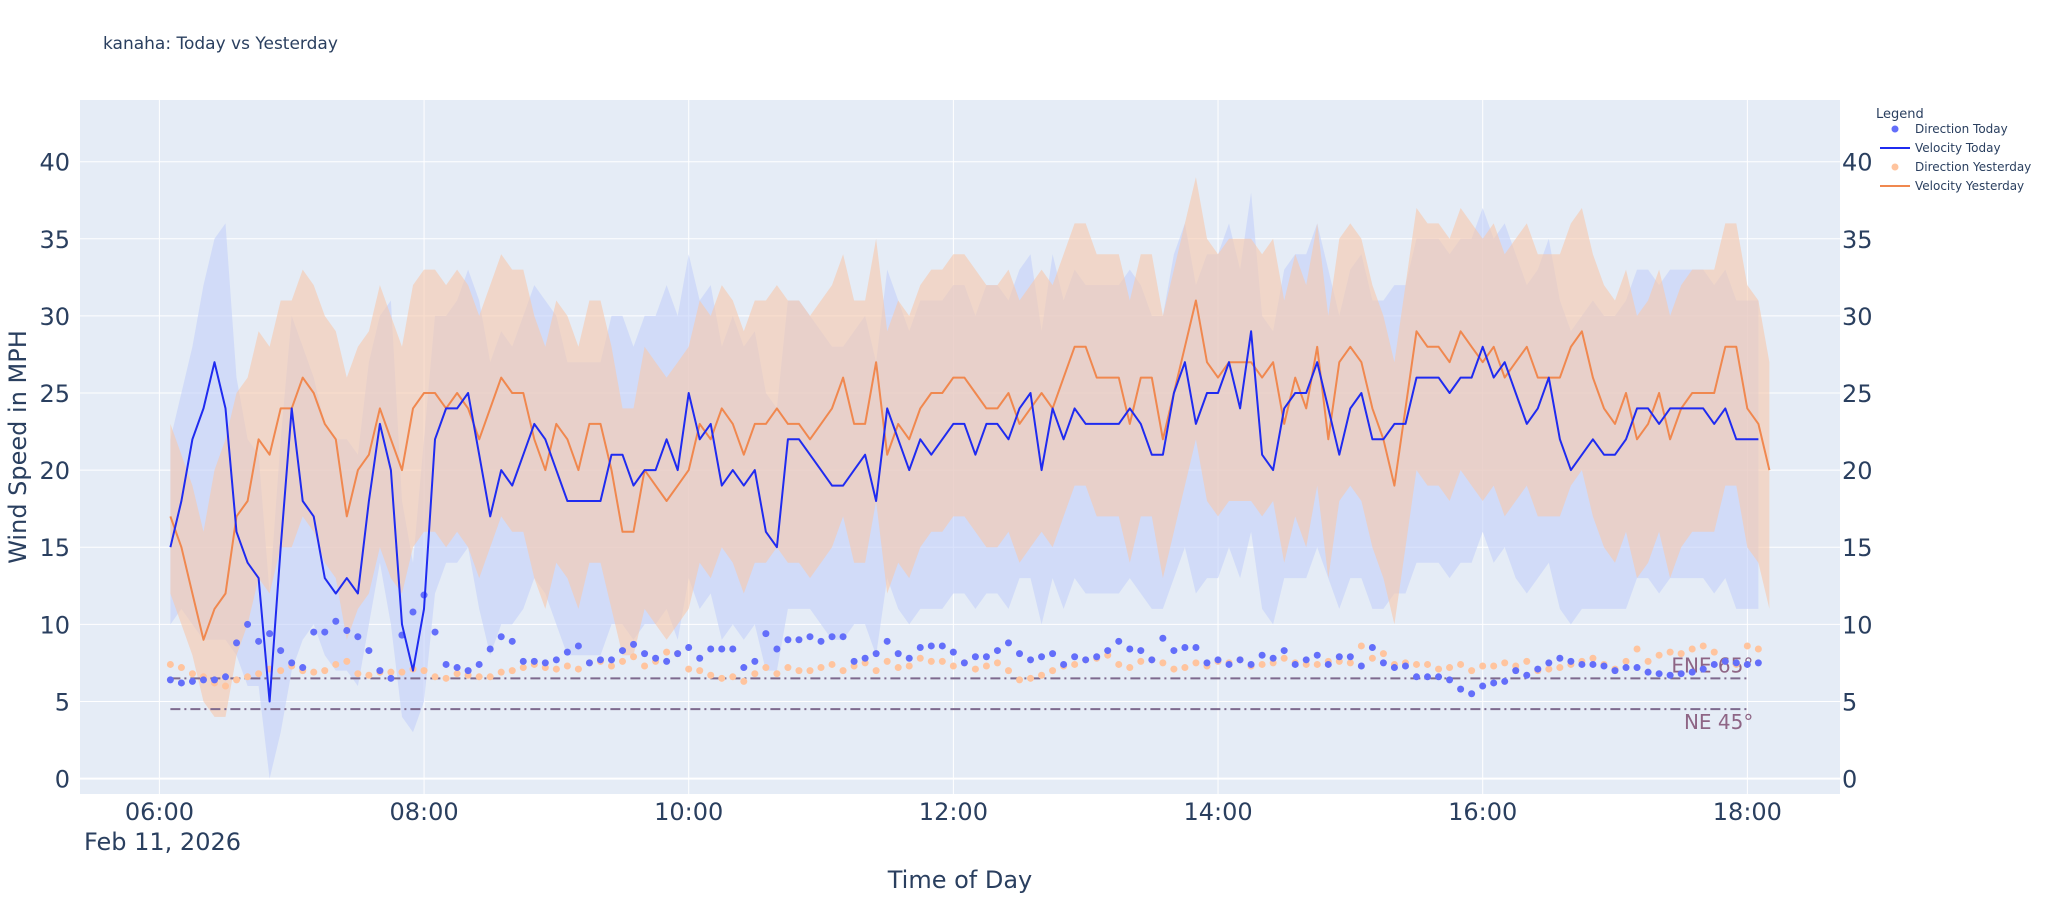  What do you see at coordinates (54, 163) in the screenshot?
I see `y-tick-label: 40` at bounding box center [54, 163].